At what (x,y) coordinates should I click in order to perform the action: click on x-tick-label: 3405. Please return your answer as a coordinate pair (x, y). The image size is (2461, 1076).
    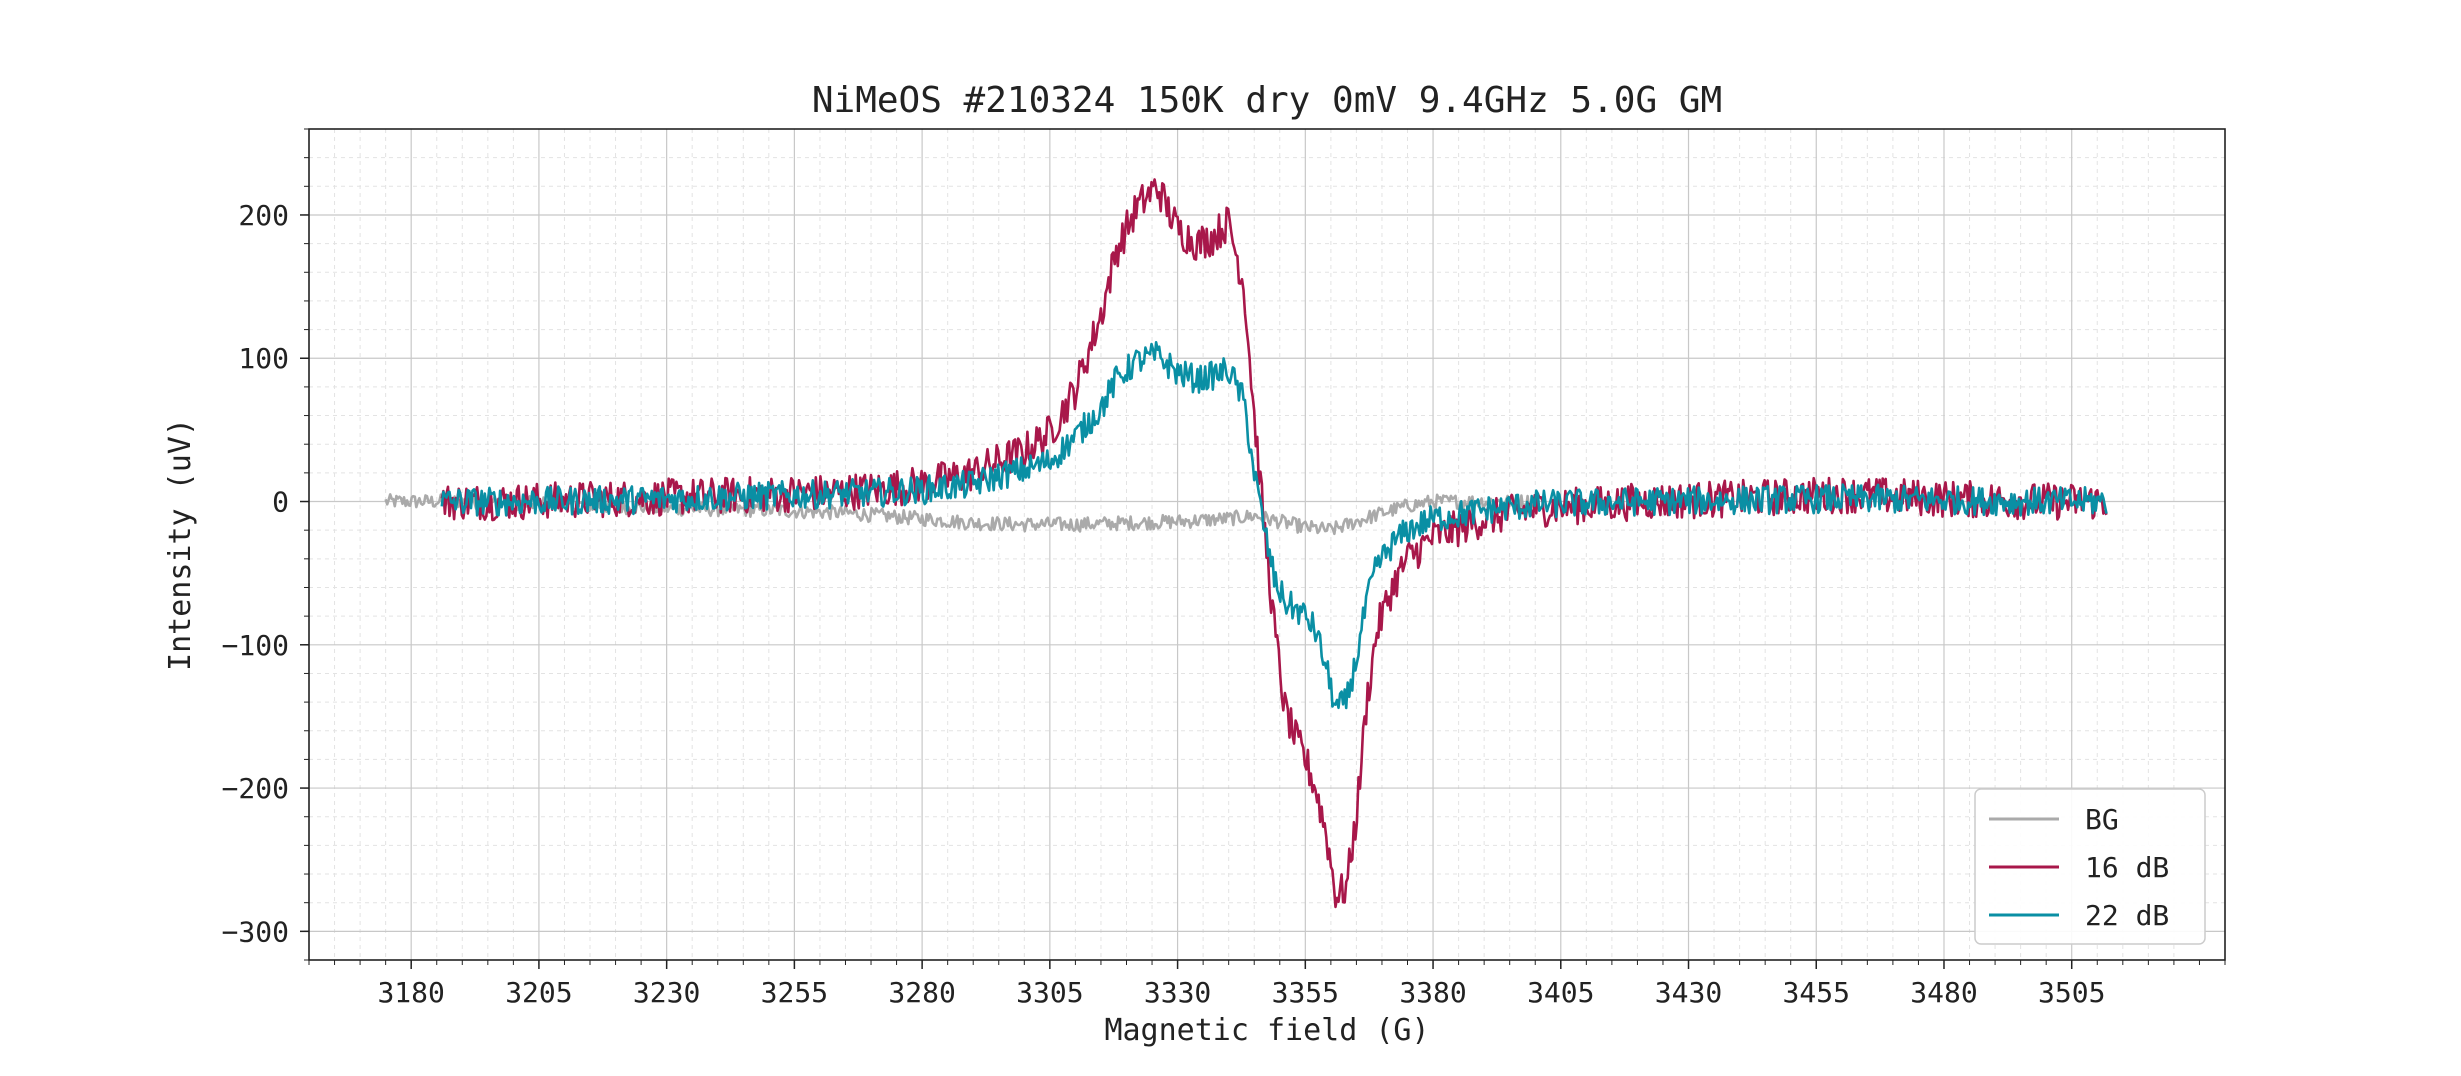
    Looking at the image, I should click on (1560, 992).